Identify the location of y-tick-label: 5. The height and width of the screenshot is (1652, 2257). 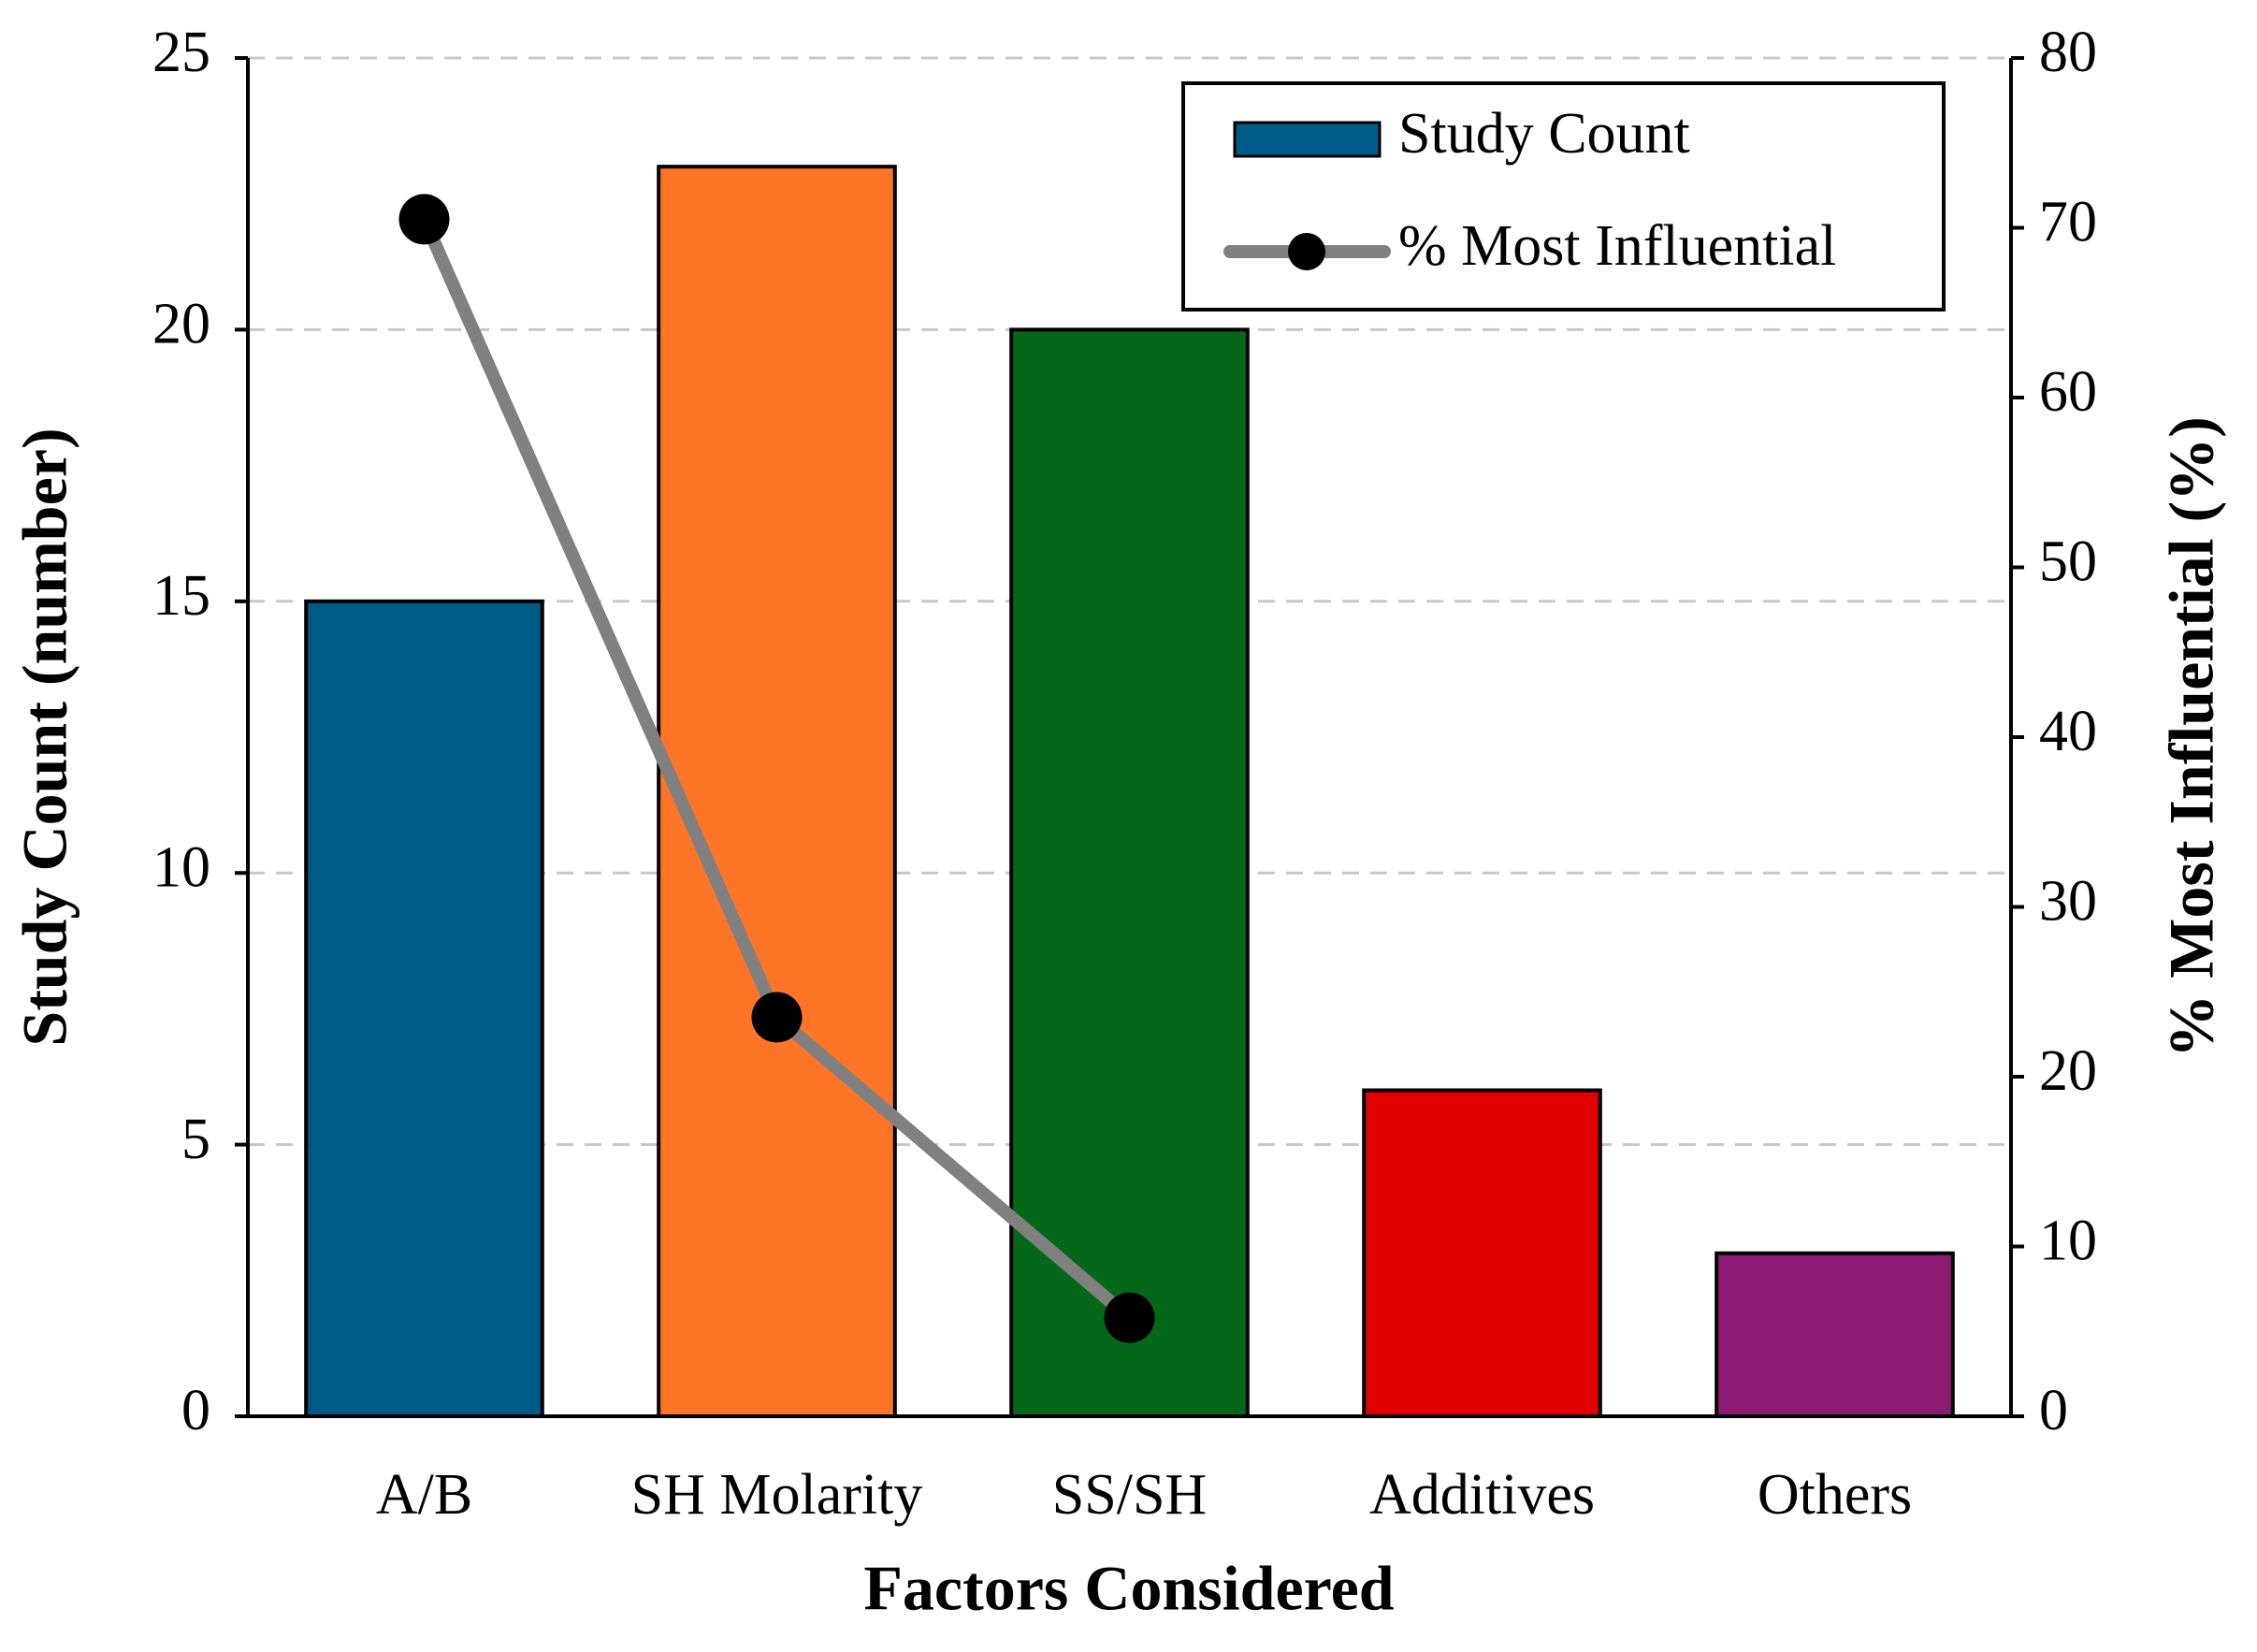
(195, 1139).